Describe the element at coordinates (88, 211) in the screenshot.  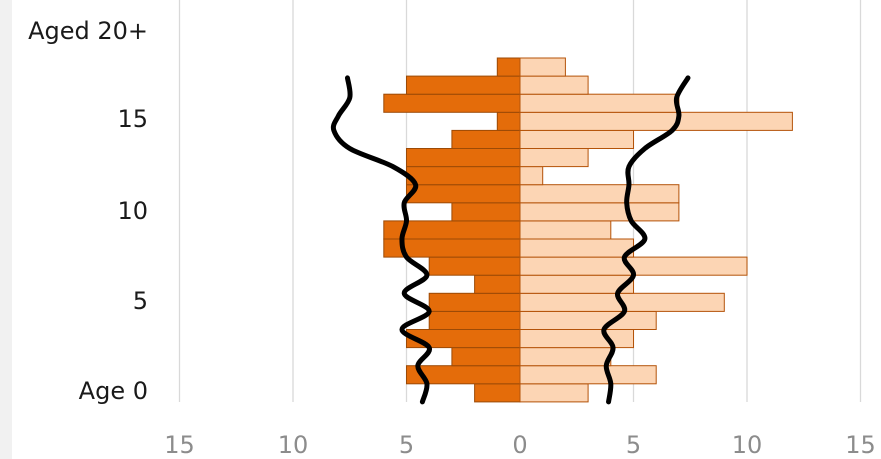
I see `y-axis-tick-labels: Age 0 5 10 15 Aged 20+` at that location.